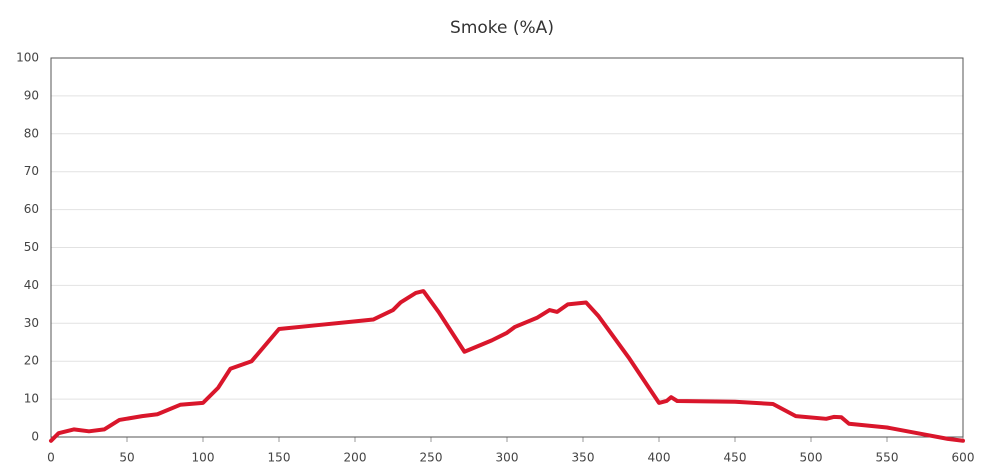 This screenshot has height=472, width=987. I want to click on y-tick-label: 30, so click(31, 323).